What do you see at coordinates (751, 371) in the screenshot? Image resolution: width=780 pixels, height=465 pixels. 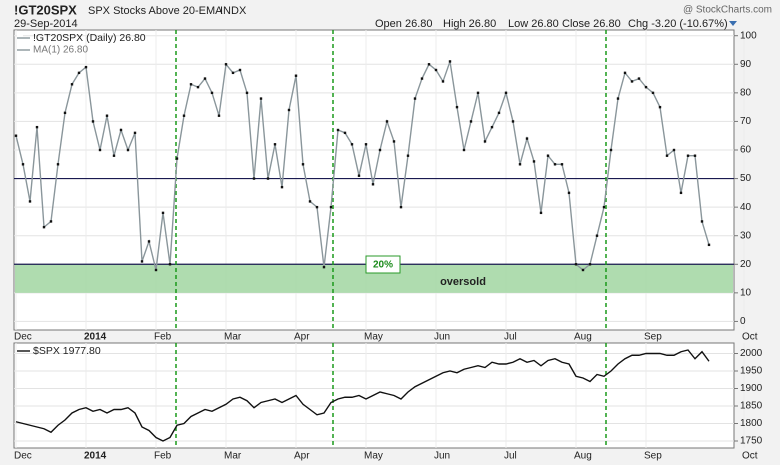 I see `y-tick-label: 1950` at bounding box center [751, 371].